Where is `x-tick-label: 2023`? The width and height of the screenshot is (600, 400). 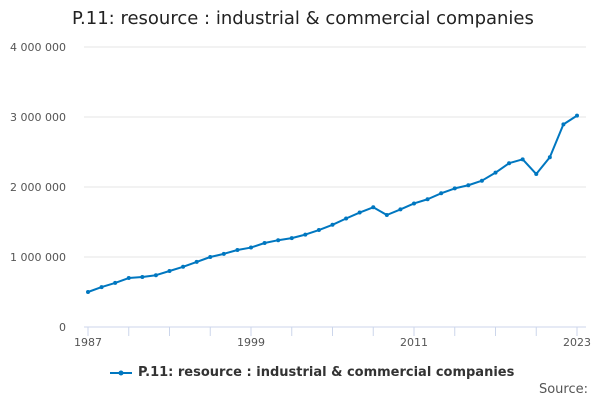 x-tick-label: 2023 is located at coordinates (577, 342).